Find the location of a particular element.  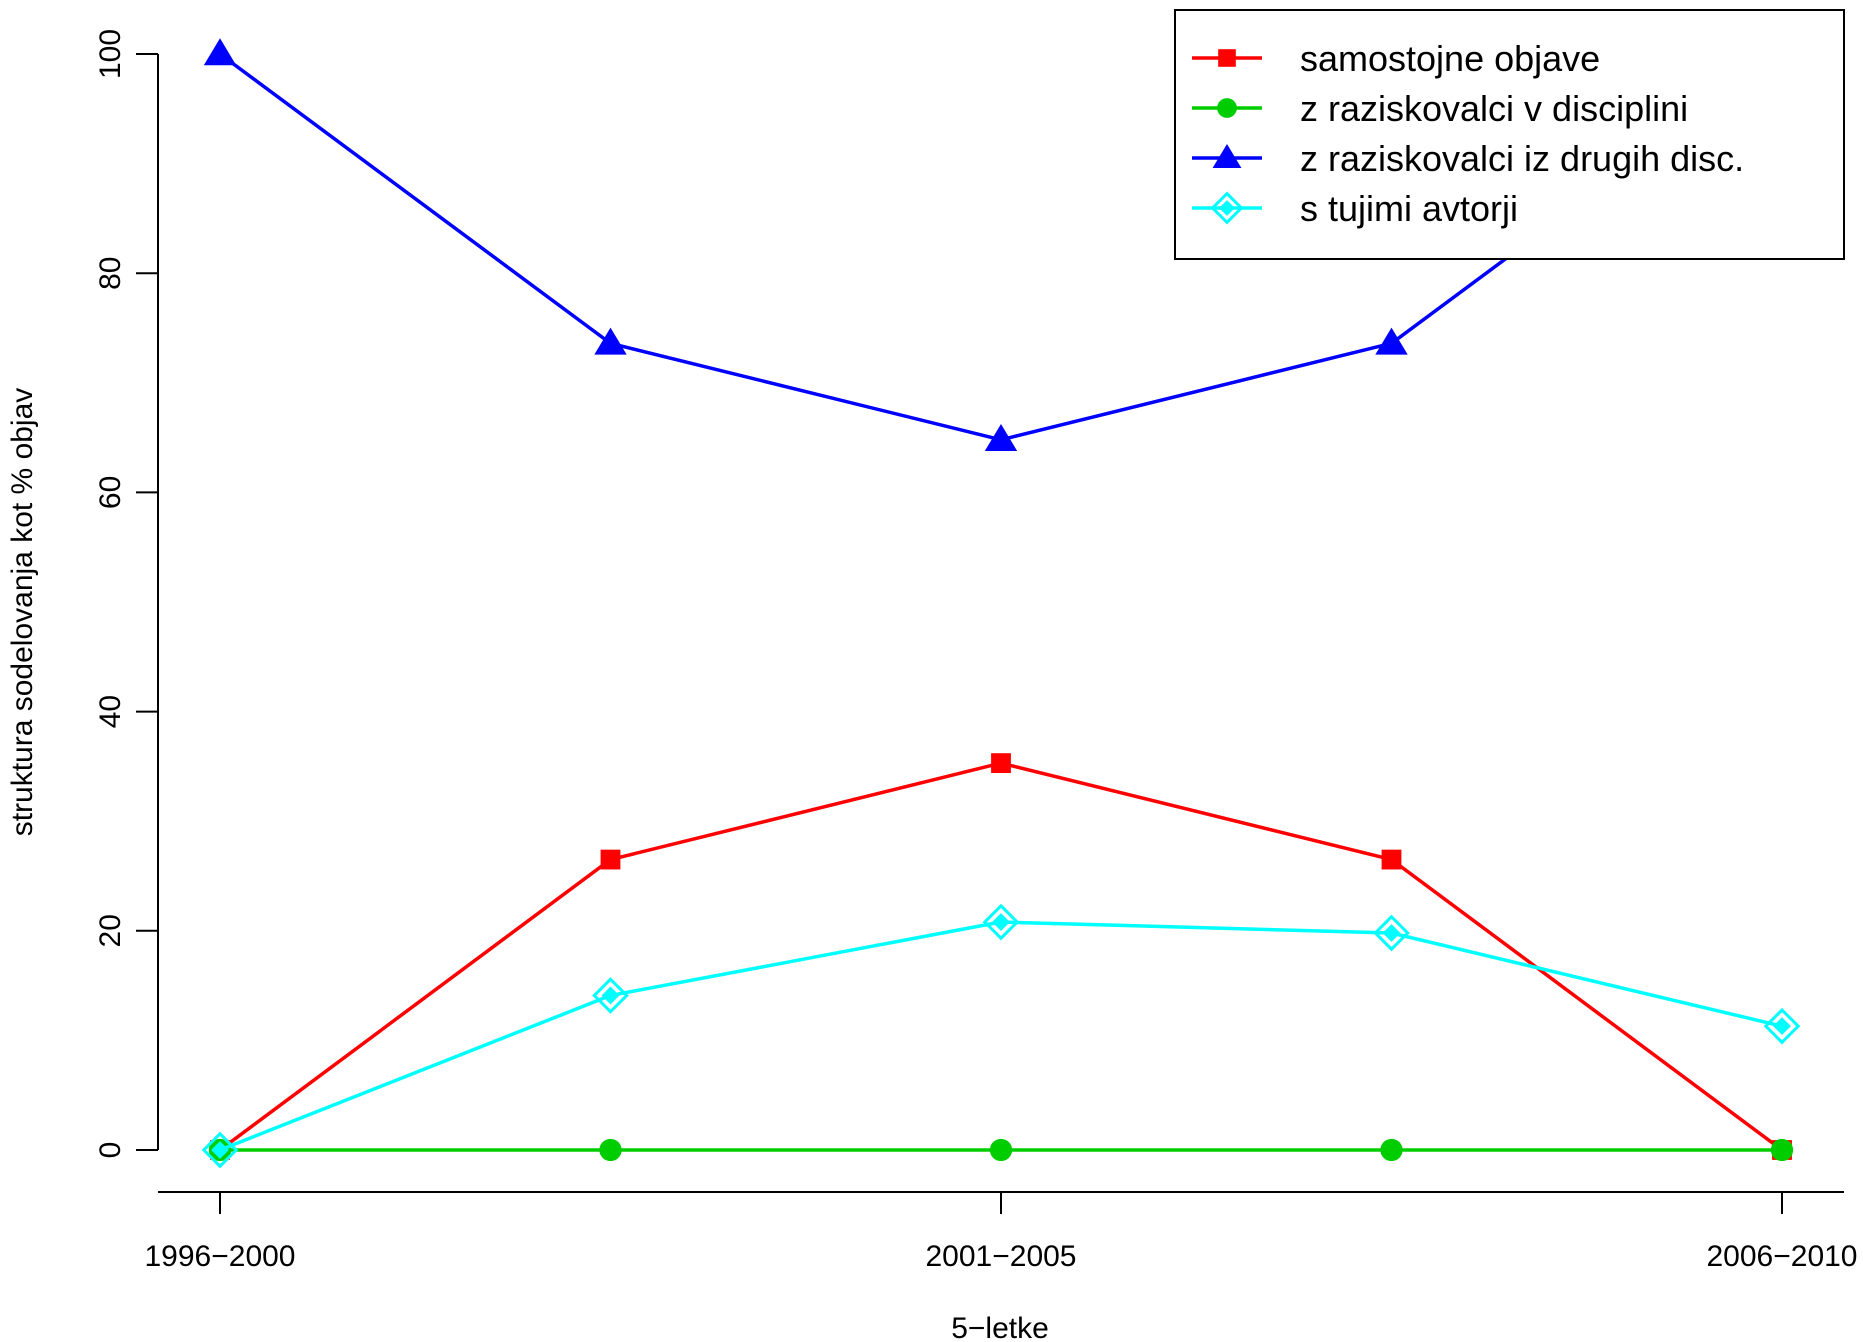

legend-entry: z raziskovalci v disciplini is located at coordinates (1440, 108).